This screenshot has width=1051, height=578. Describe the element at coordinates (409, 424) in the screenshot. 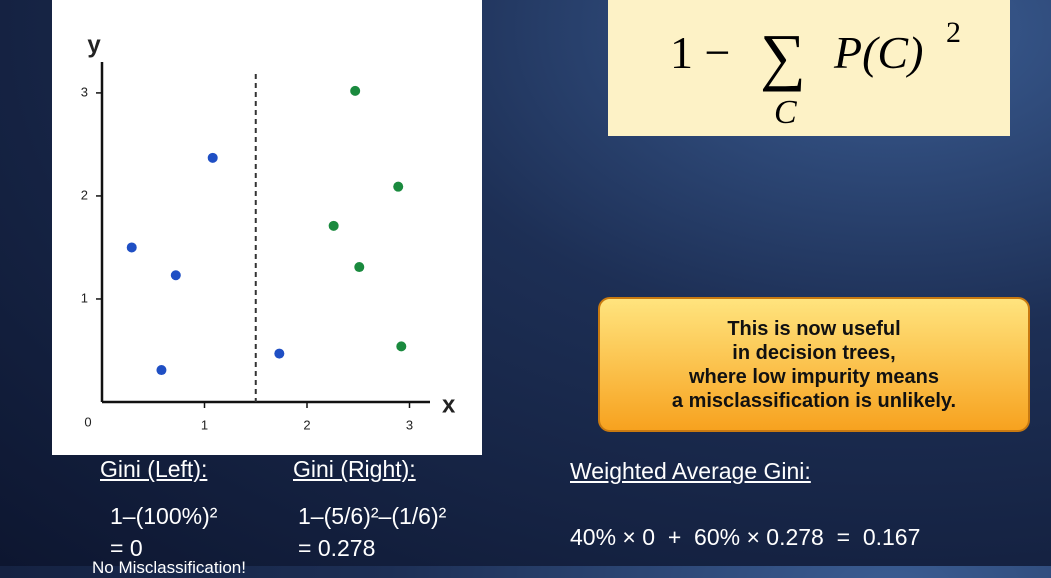

I see `x-tick-label: 3` at that location.